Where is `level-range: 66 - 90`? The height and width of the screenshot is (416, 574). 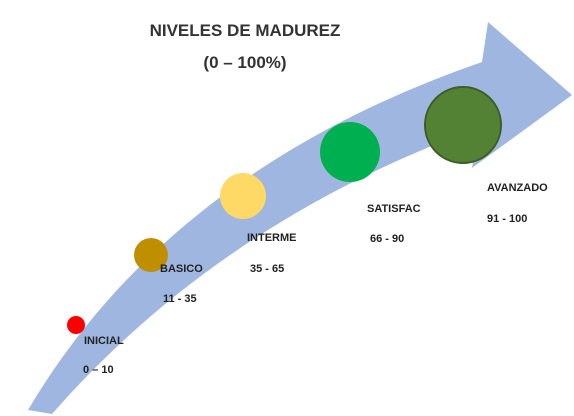
level-range: 66 - 90 is located at coordinates (387, 239).